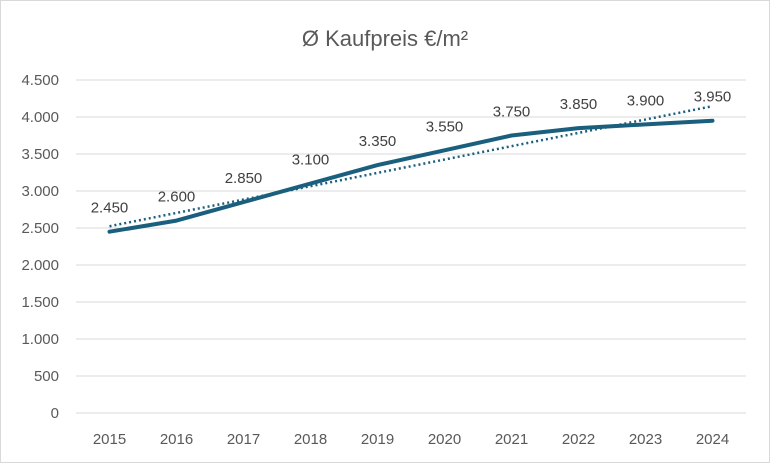 Image resolution: width=770 pixels, height=467 pixels. I want to click on data-label: 2.600, so click(177, 197).